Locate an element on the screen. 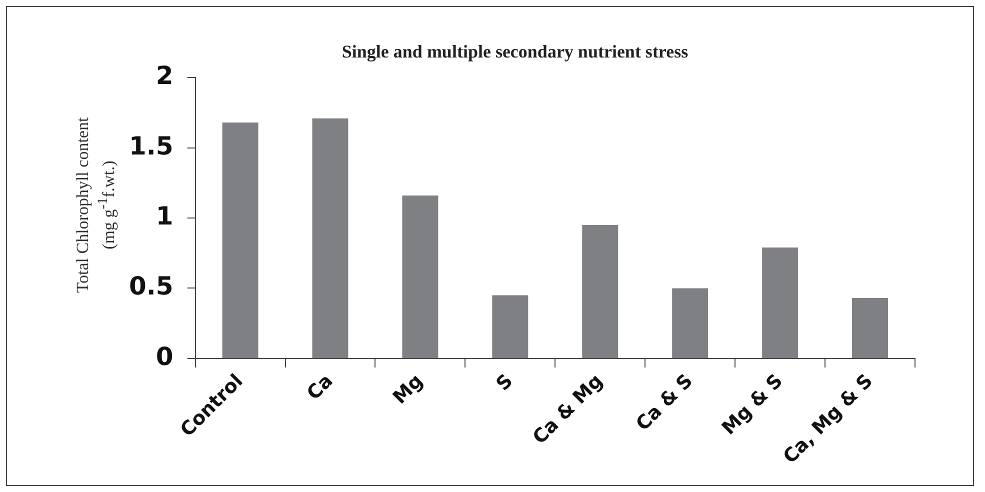  y-tick-label: 2 is located at coordinates (165, 75).